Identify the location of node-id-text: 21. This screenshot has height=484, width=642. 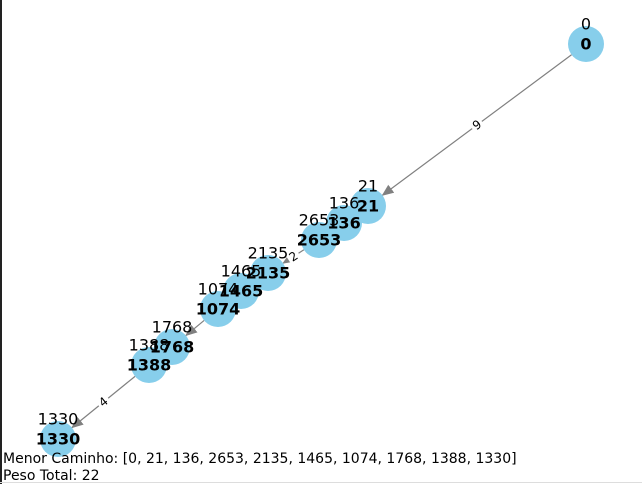
(368, 206).